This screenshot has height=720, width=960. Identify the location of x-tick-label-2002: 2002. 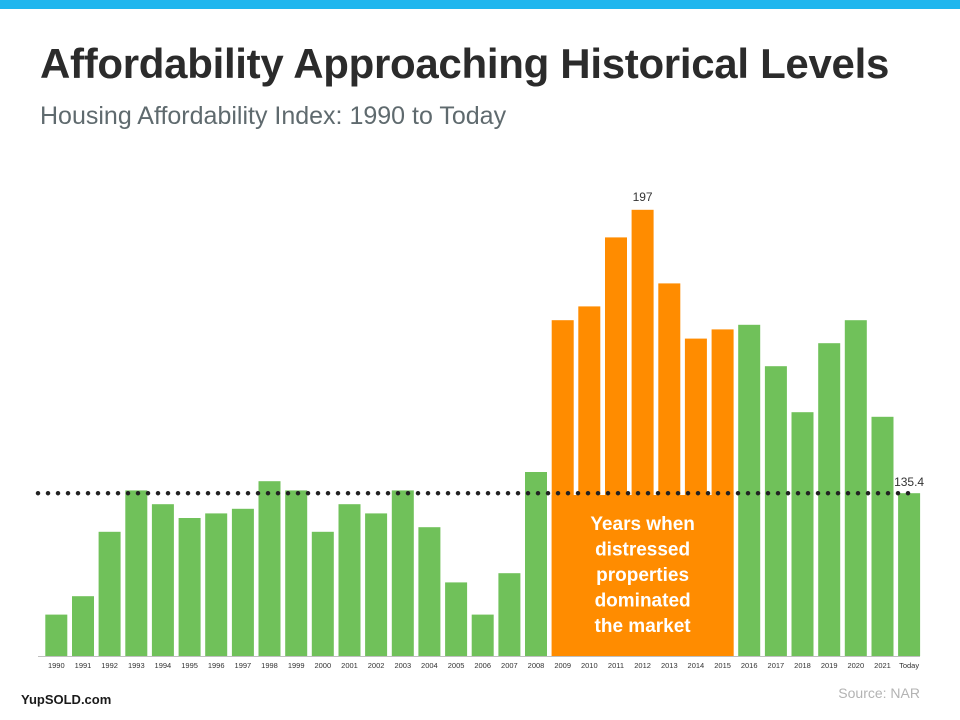
(376, 665).